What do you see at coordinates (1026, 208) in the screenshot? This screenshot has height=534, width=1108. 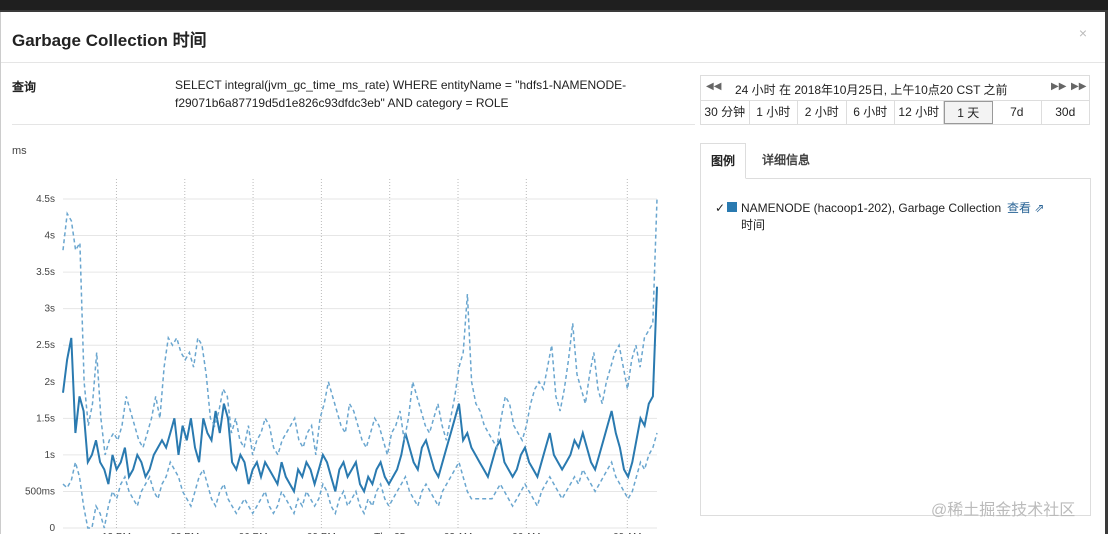 I see `view-link: 查看 ⇗` at bounding box center [1026, 208].